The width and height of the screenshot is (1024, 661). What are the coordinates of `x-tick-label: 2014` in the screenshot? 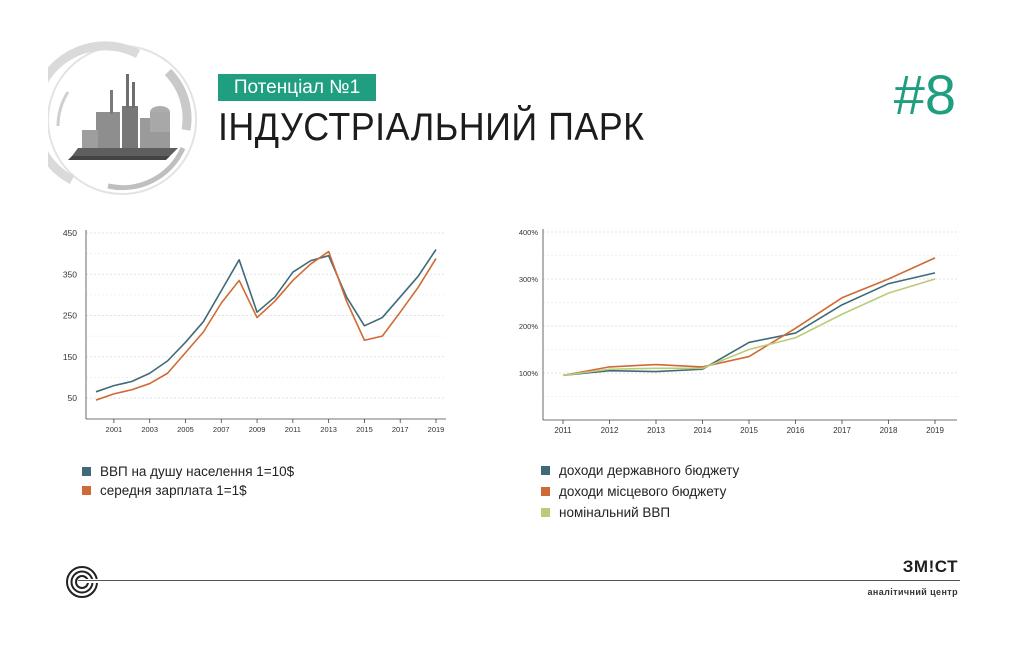 It's located at (703, 430).